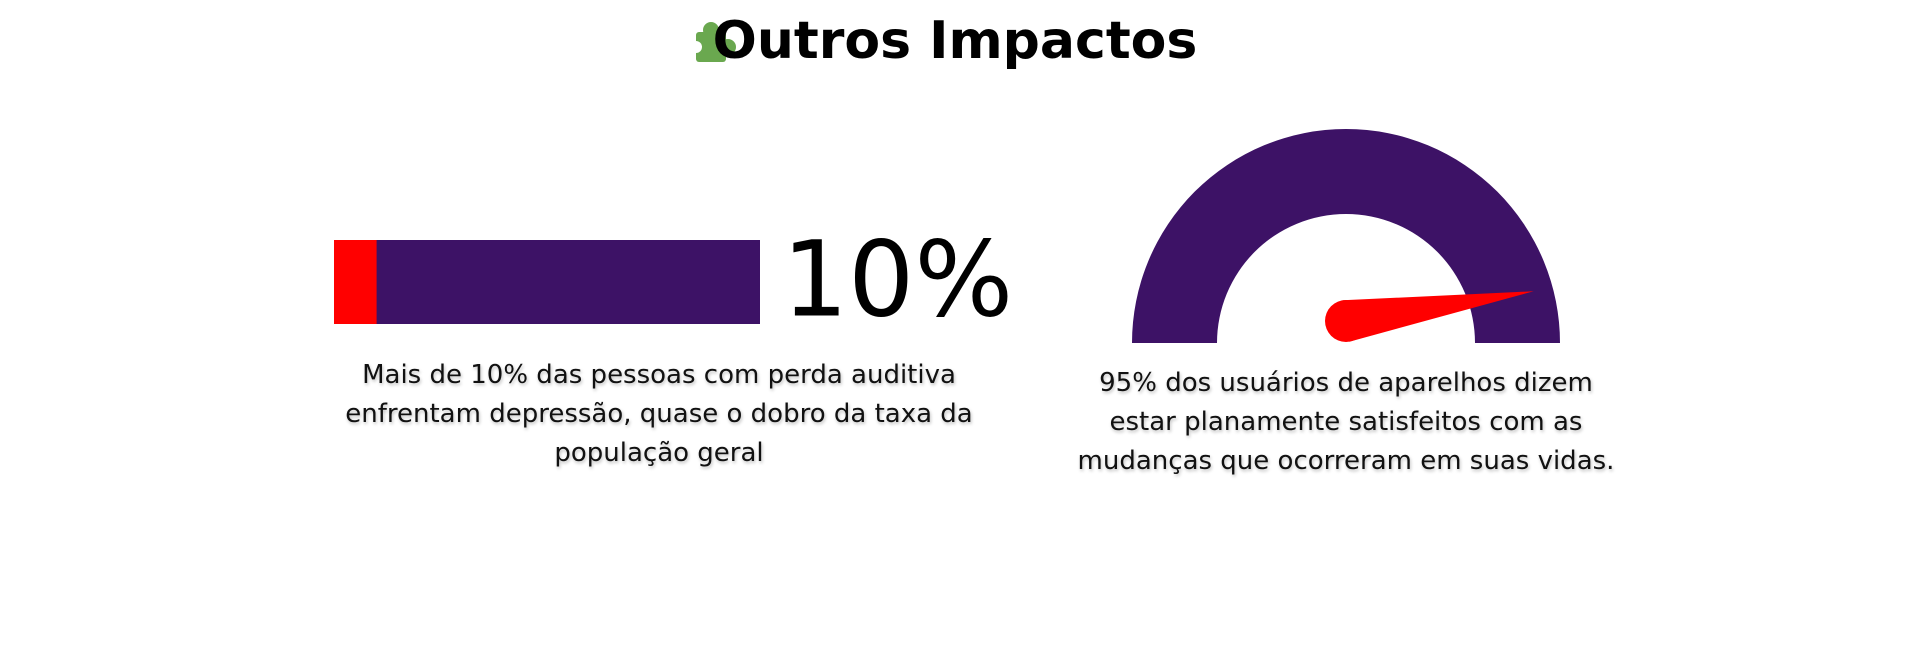  I want to click on gauge-needle, so click(1429, 316).